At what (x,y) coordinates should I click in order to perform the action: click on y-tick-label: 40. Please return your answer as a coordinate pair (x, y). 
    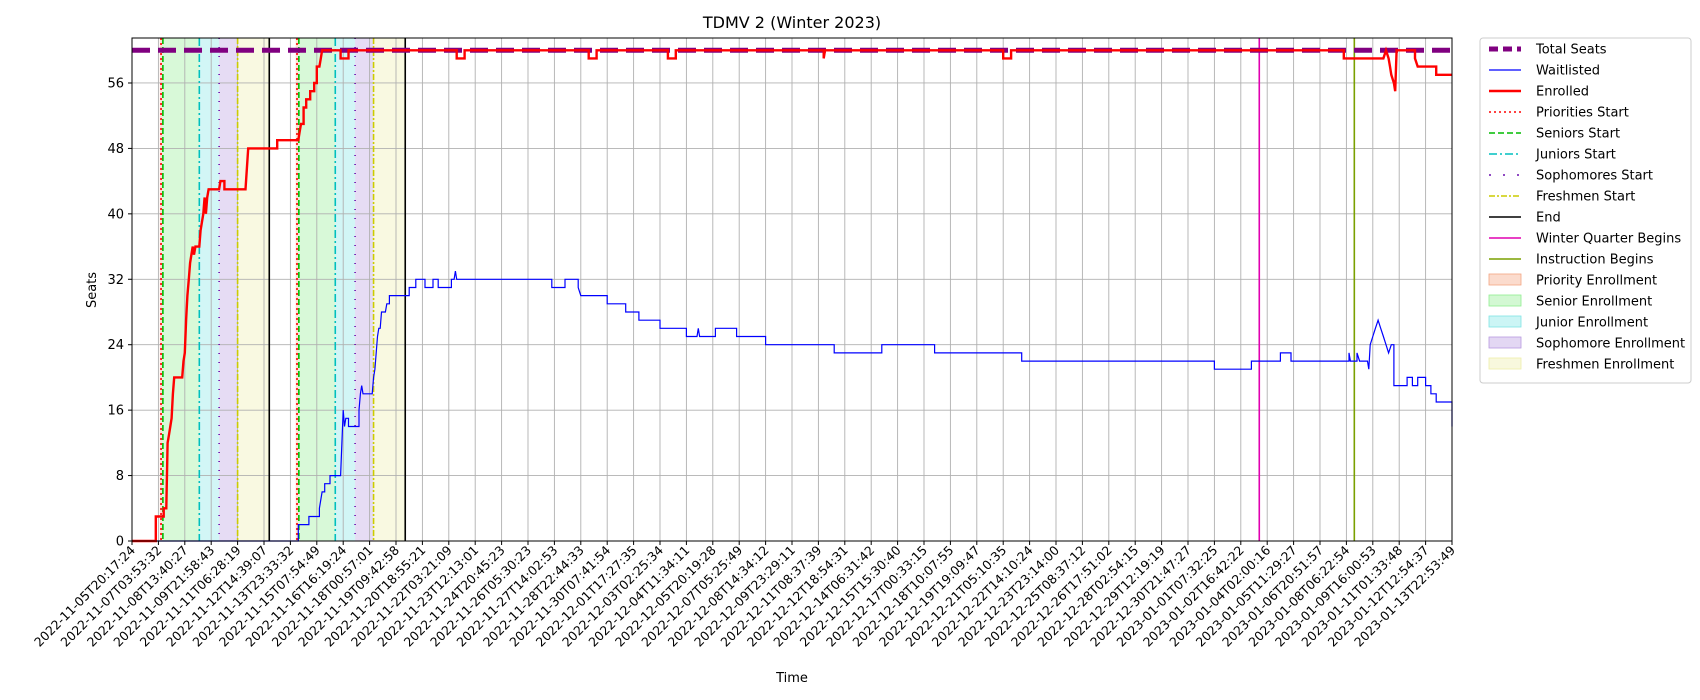
    Looking at the image, I should click on (115, 214).